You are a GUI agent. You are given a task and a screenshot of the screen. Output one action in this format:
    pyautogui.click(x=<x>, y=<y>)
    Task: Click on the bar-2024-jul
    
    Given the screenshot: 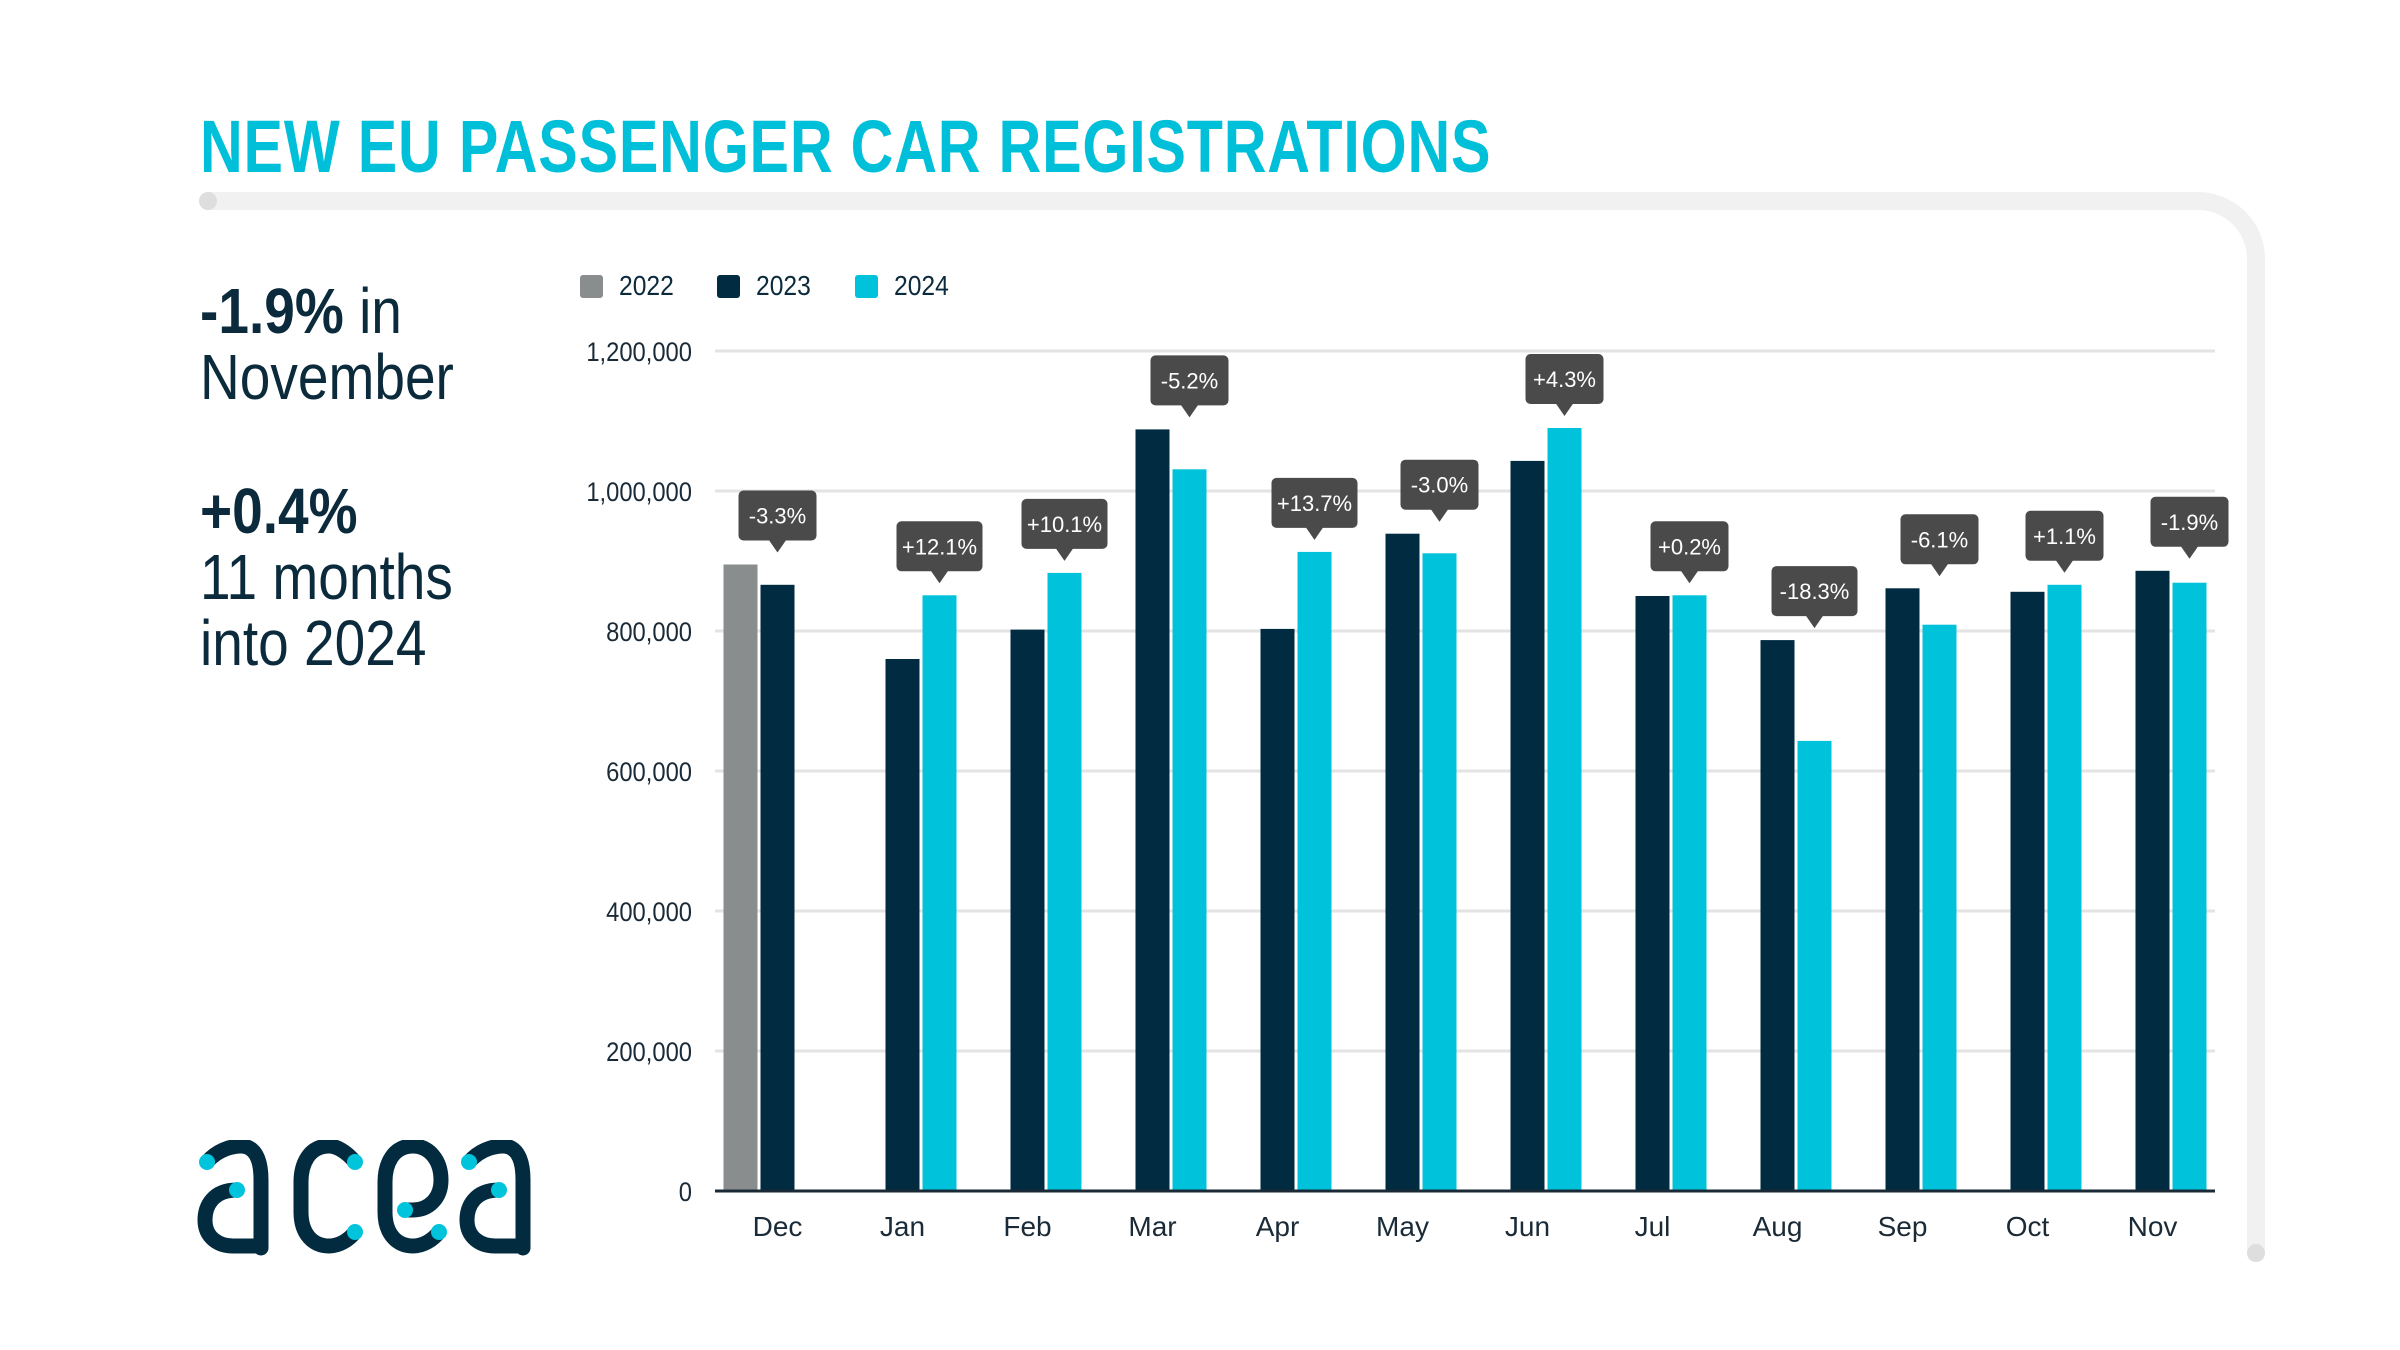 What is the action you would take?
    pyautogui.click(x=1689, y=893)
    